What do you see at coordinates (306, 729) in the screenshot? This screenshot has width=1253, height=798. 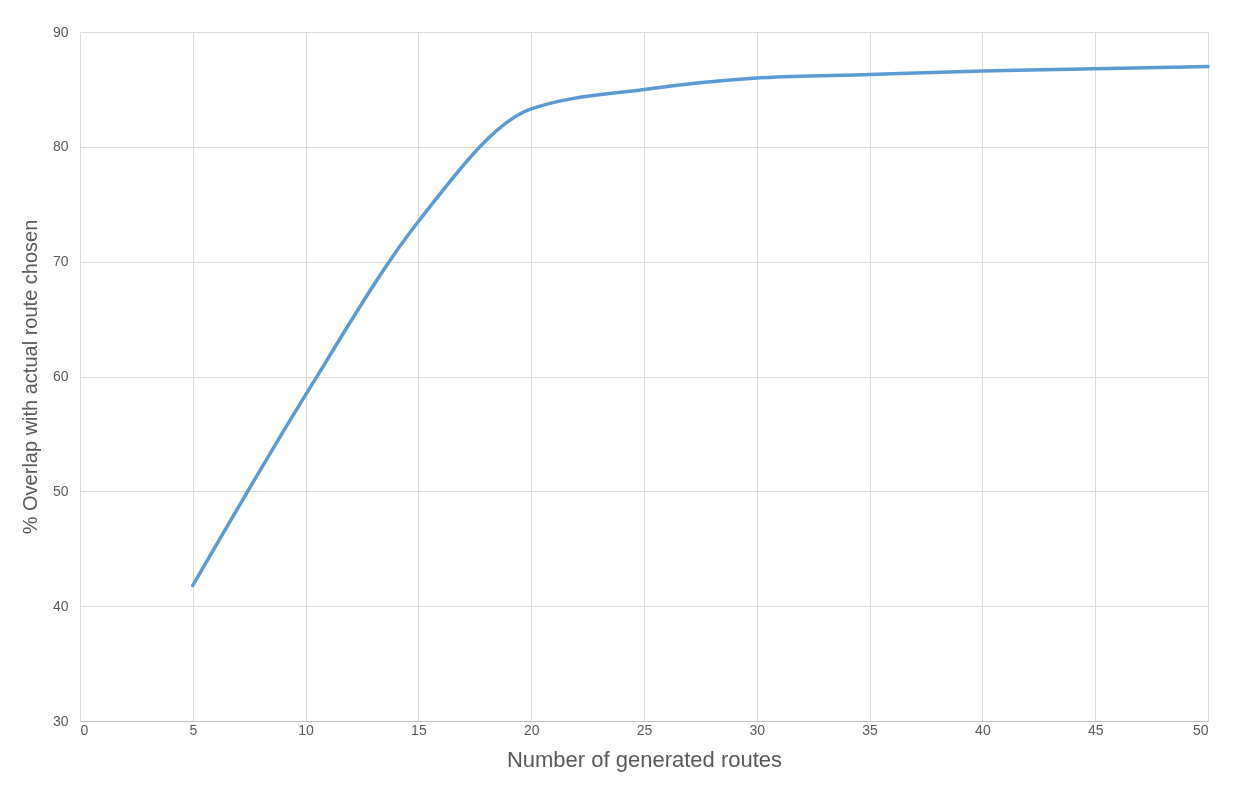 I see `x-tick-label: 10` at bounding box center [306, 729].